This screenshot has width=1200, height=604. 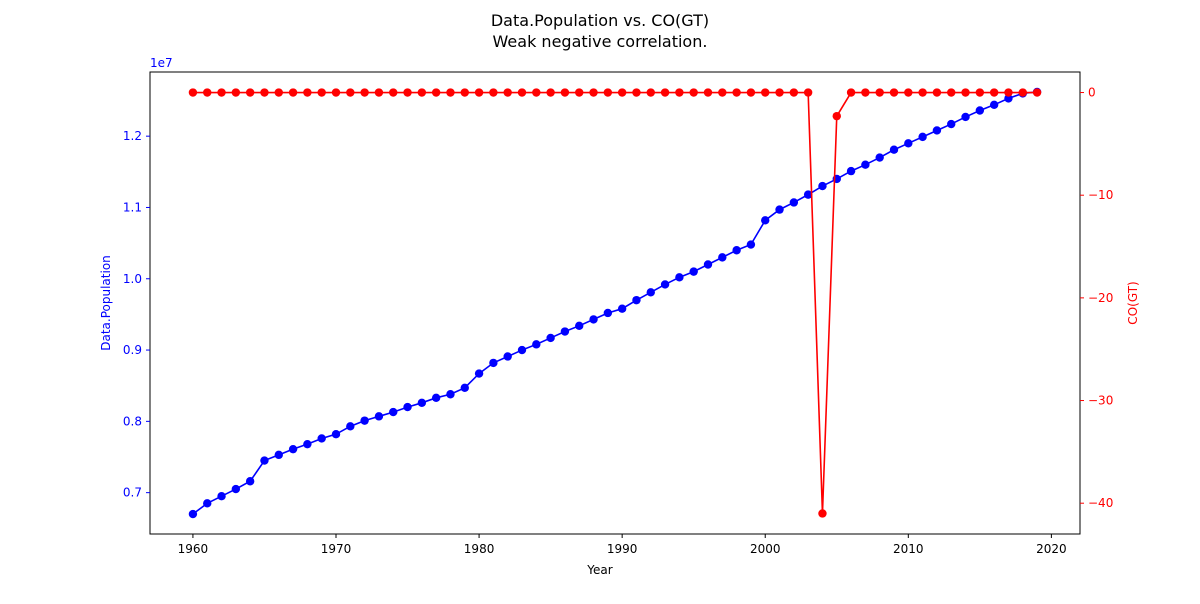 What do you see at coordinates (132, 136) in the screenshot?
I see `left-y-tick-label: 1.2` at bounding box center [132, 136].